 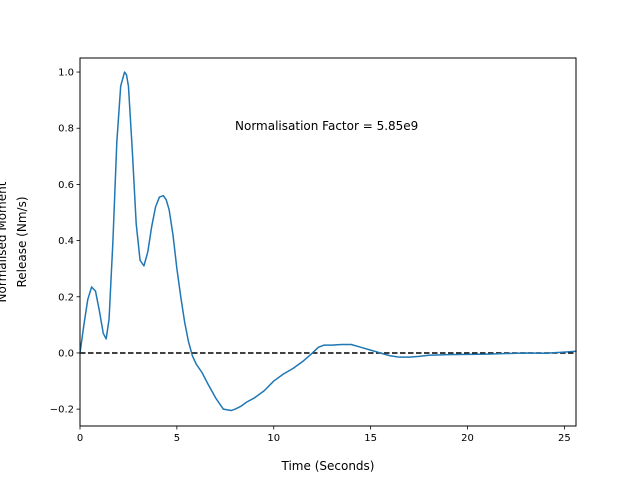 What do you see at coordinates (66, 185) in the screenshot?
I see `y-tick-label: 0.6` at bounding box center [66, 185].